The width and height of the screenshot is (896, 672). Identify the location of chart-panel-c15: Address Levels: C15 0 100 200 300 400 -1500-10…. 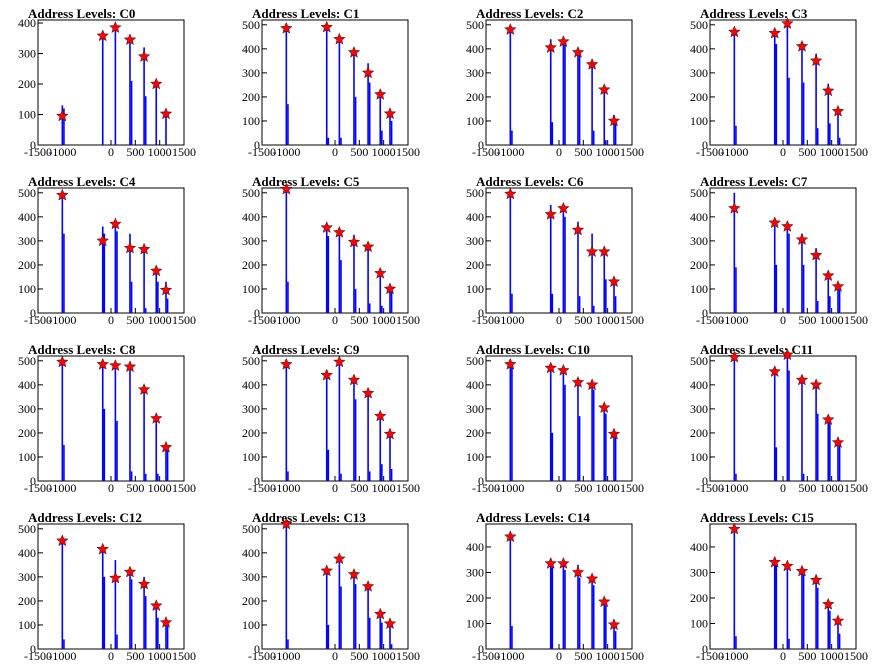
(779, 586).